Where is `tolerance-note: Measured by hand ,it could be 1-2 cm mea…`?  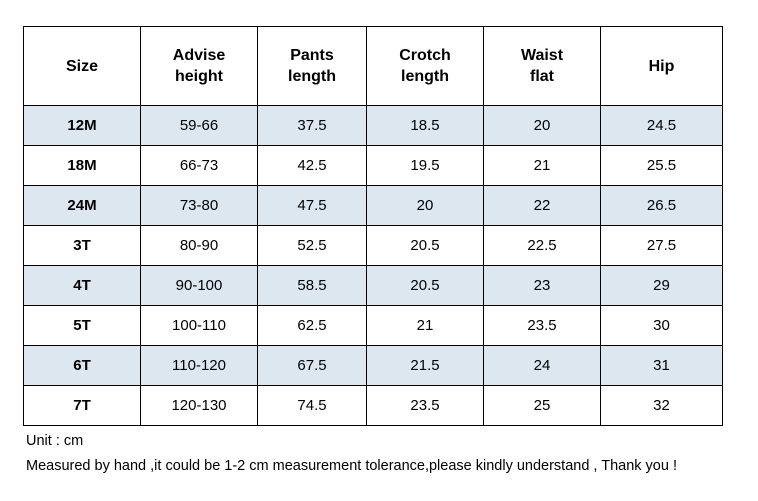
tolerance-note: Measured by hand ,it could be 1-2 cm mea… is located at coordinates (351, 466).